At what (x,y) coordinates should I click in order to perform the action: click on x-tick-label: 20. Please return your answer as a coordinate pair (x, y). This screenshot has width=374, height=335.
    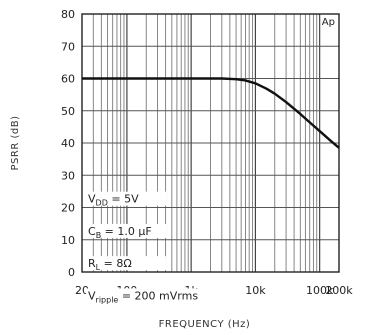
    Looking at the image, I should click on (82, 290).